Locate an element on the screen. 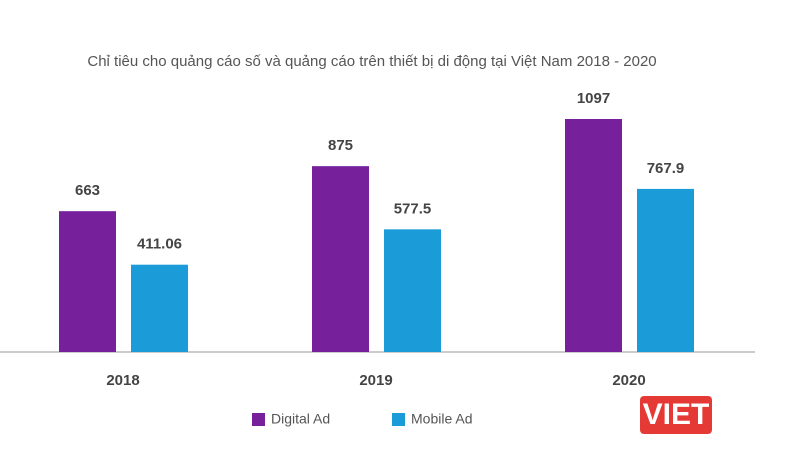 The image size is (810, 449). legend-label: Mobile Ad is located at coordinates (441, 419).